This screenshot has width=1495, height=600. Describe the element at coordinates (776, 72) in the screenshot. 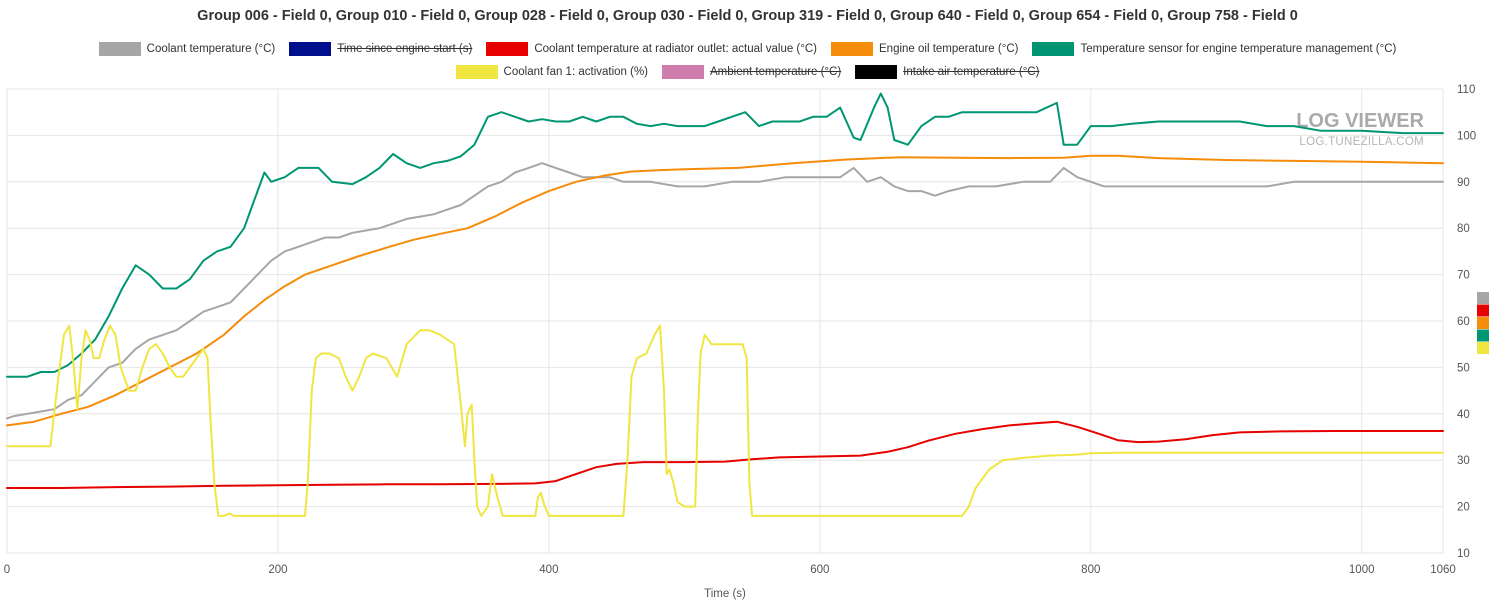

I see `legend-label: Ambient temperature (°C)` at that location.